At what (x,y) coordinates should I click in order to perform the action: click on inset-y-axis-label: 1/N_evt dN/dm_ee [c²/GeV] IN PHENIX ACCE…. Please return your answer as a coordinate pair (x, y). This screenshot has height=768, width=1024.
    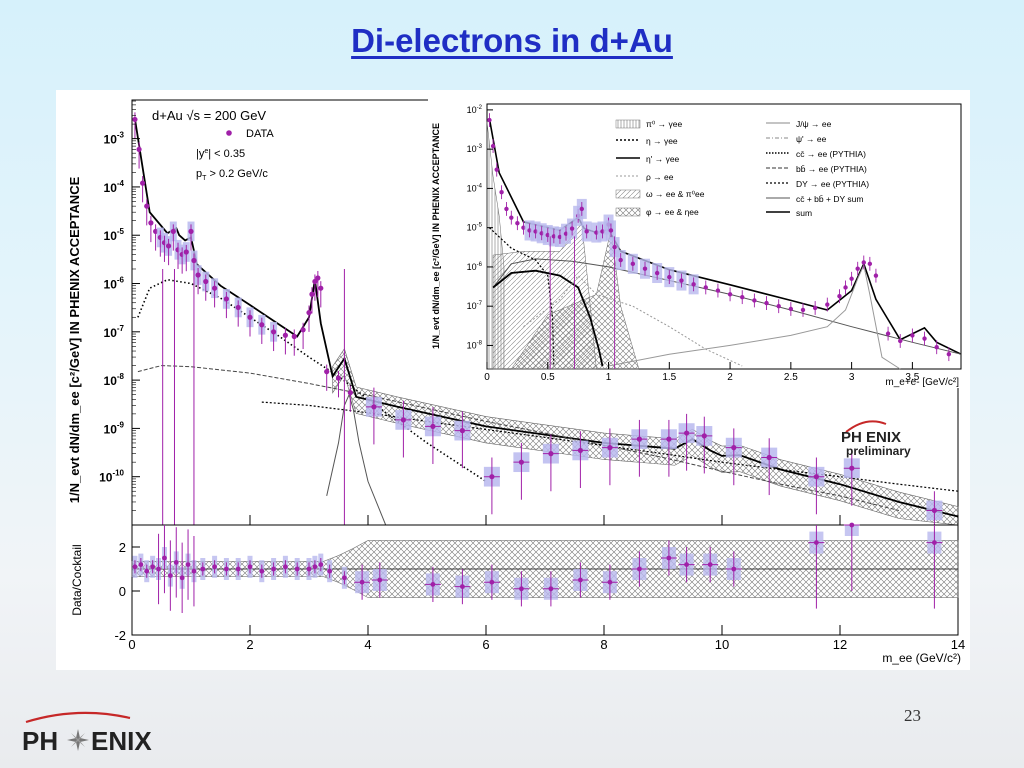
    Looking at the image, I should click on (436, 236).